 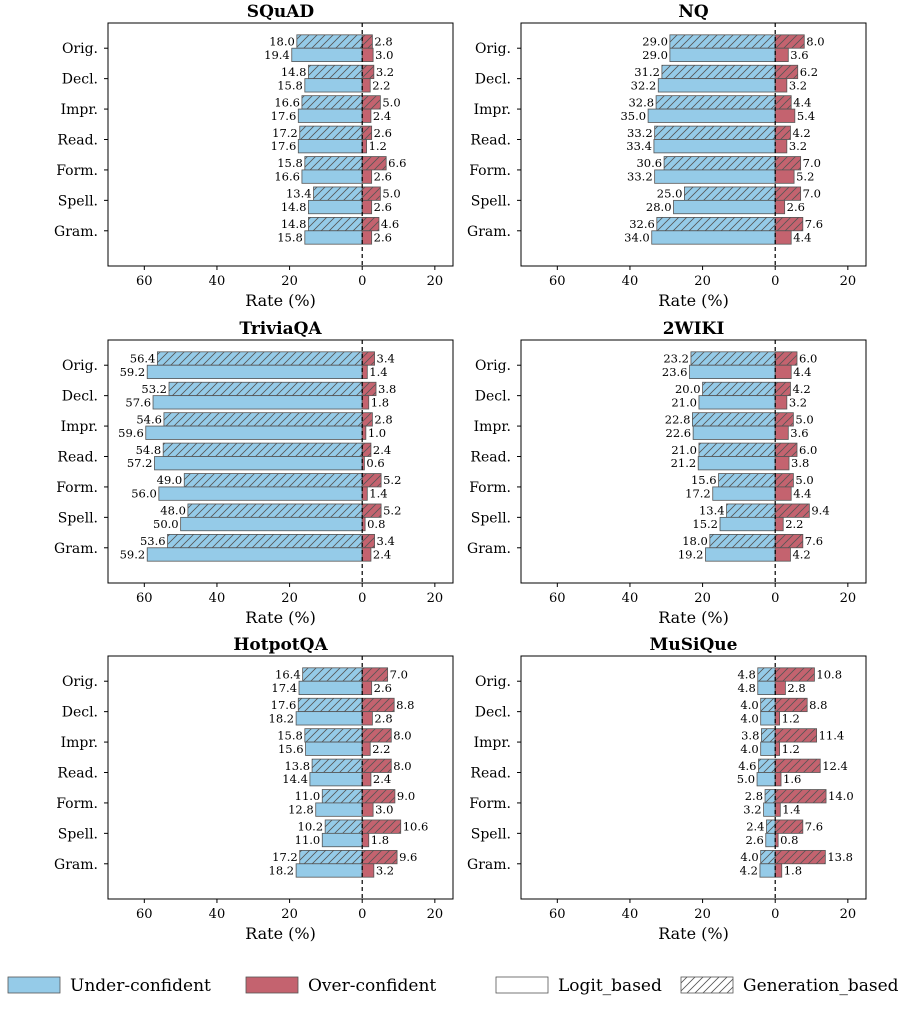 I want to click on panel-title: TriviaQA, so click(x=280, y=329).